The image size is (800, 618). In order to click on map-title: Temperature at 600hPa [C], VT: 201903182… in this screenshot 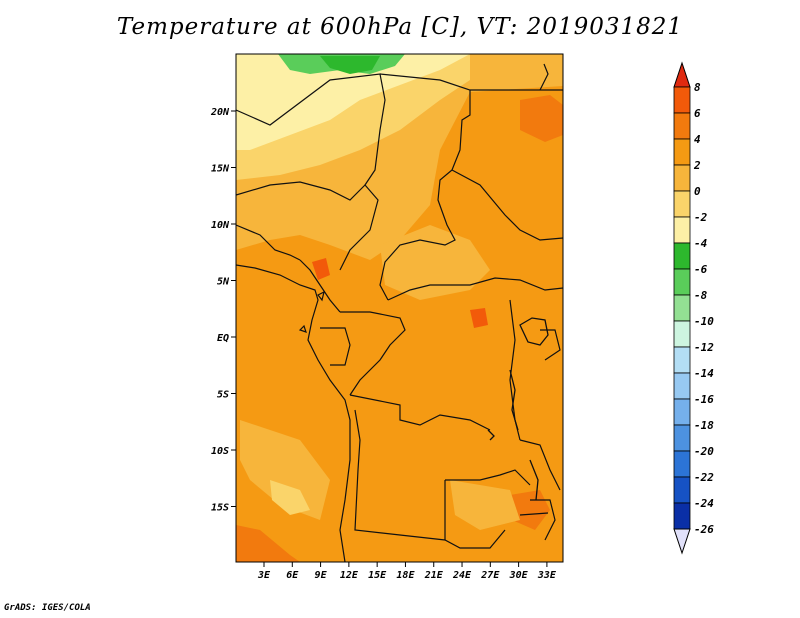, I will do `click(400, 27)`.